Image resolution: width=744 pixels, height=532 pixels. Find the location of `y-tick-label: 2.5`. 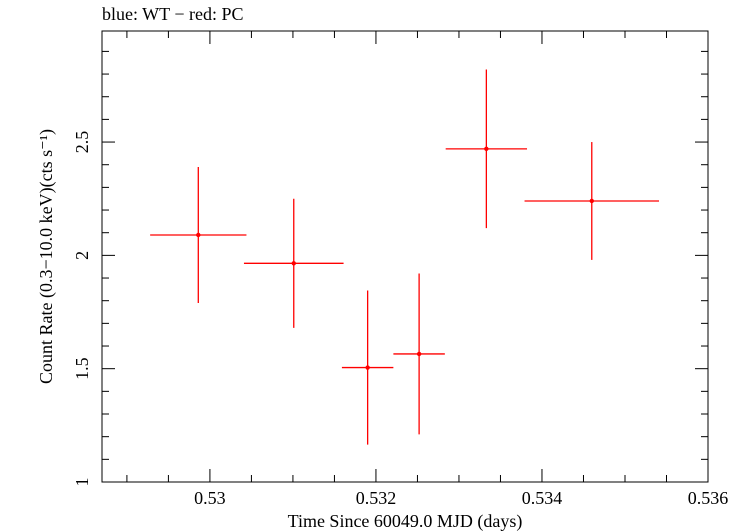

y-tick-label: 2.5 is located at coordinates (82, 142).